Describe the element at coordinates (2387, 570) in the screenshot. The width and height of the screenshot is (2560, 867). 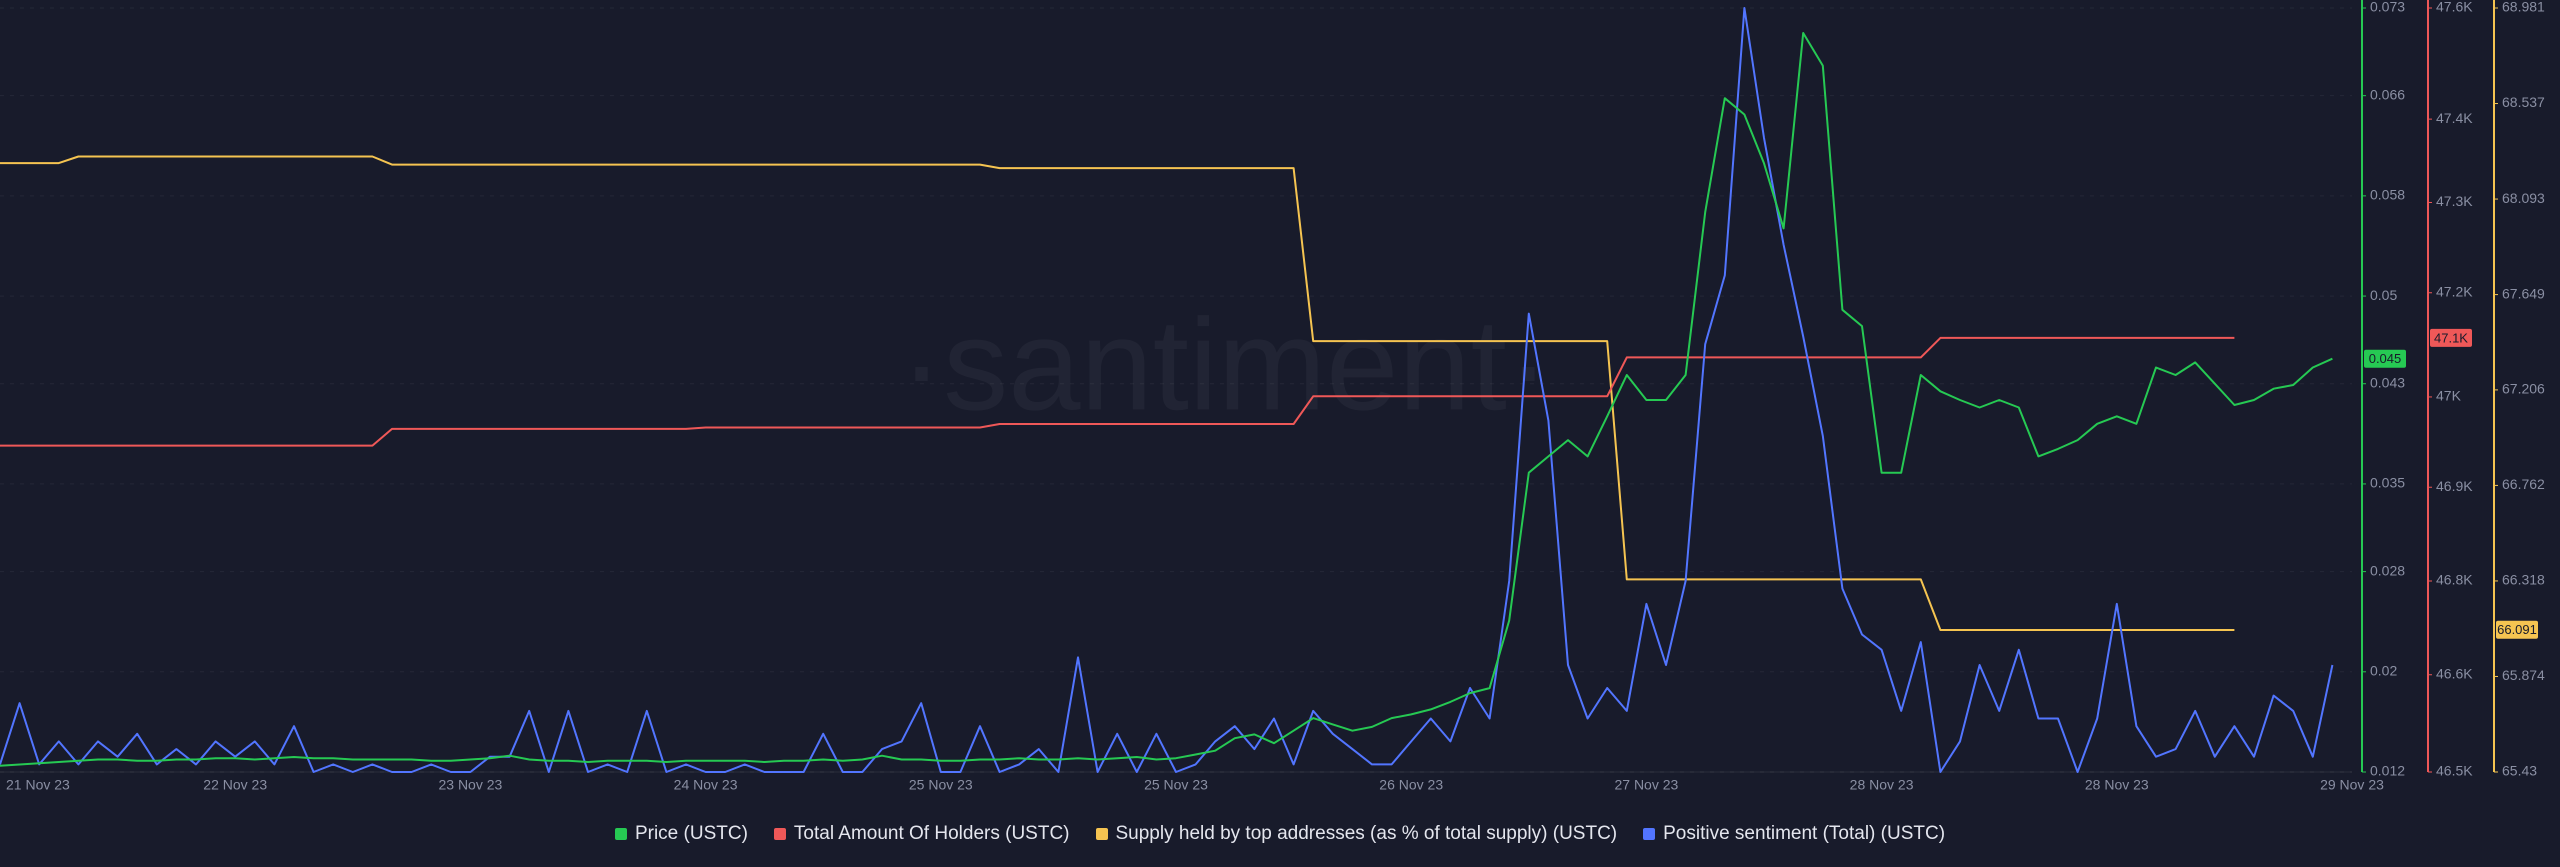
I see `y-tick-label: 0.028` at that location.